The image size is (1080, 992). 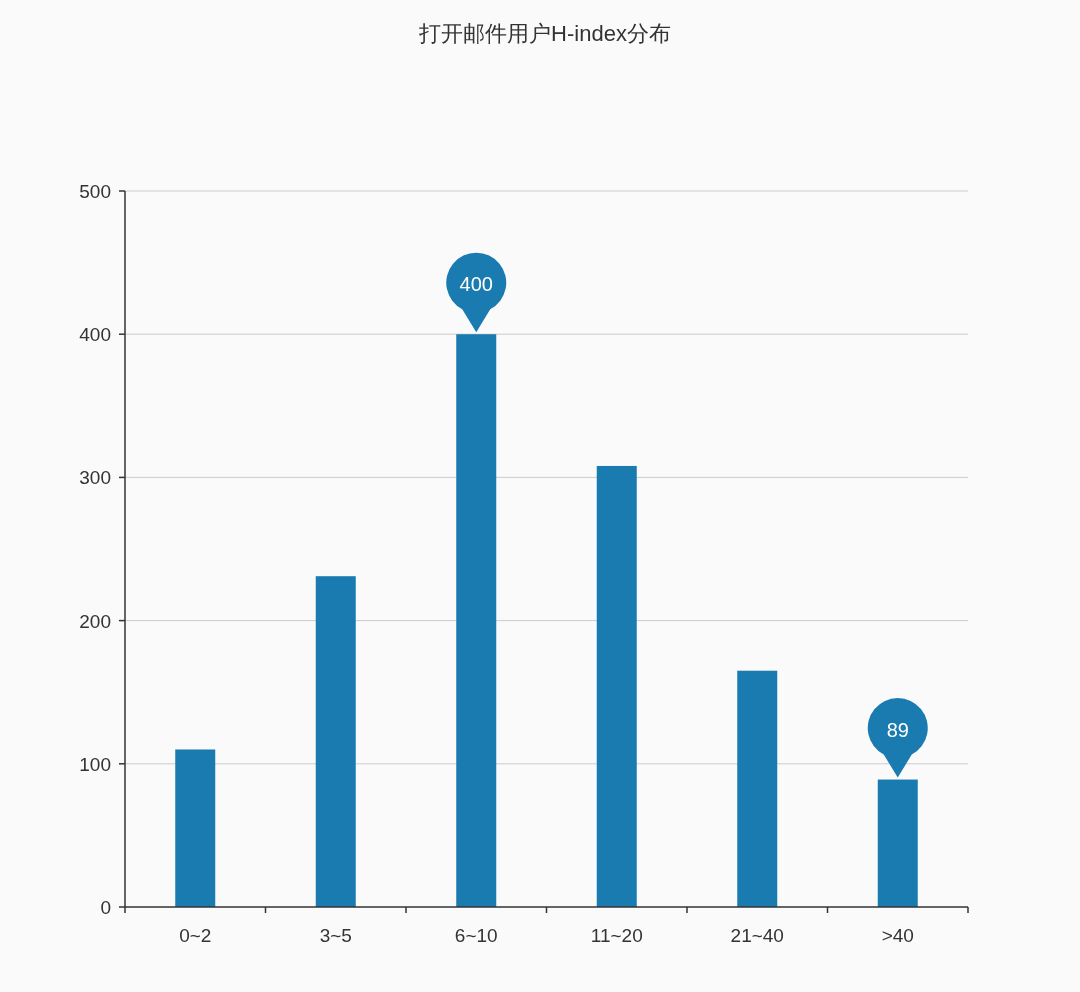 I want to click on y-tick-label: 300, so click(x=95, y=478).